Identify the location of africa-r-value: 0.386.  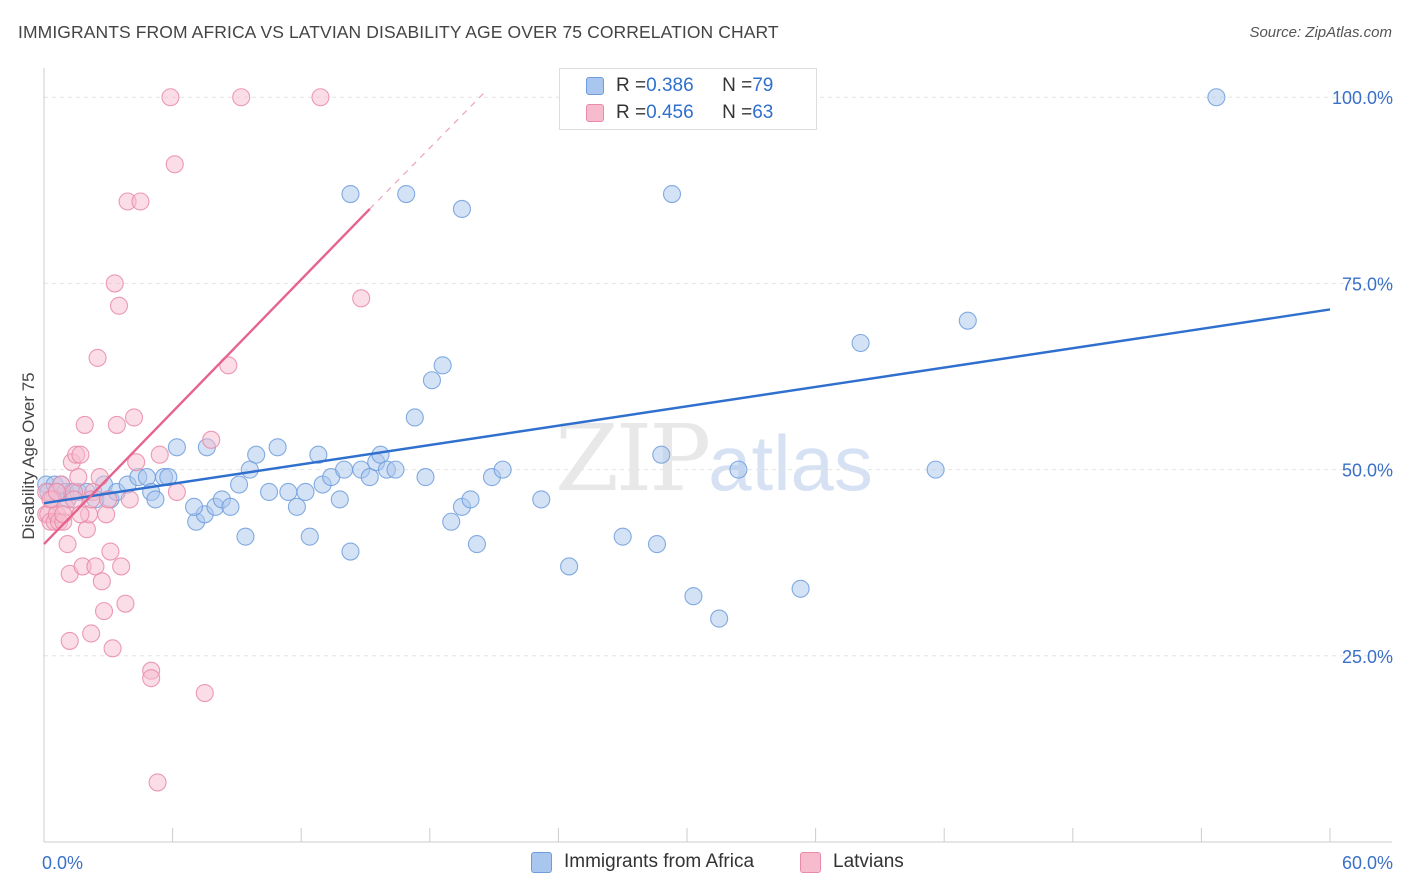
(670, 85).